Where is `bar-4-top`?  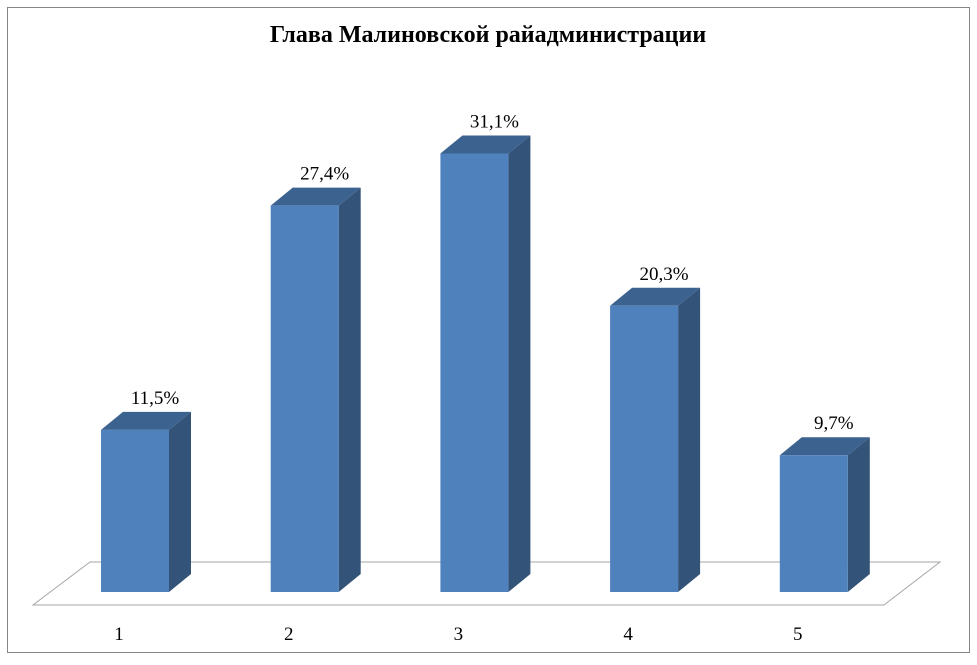
bar-4-top is located at coordinates (655, 296).